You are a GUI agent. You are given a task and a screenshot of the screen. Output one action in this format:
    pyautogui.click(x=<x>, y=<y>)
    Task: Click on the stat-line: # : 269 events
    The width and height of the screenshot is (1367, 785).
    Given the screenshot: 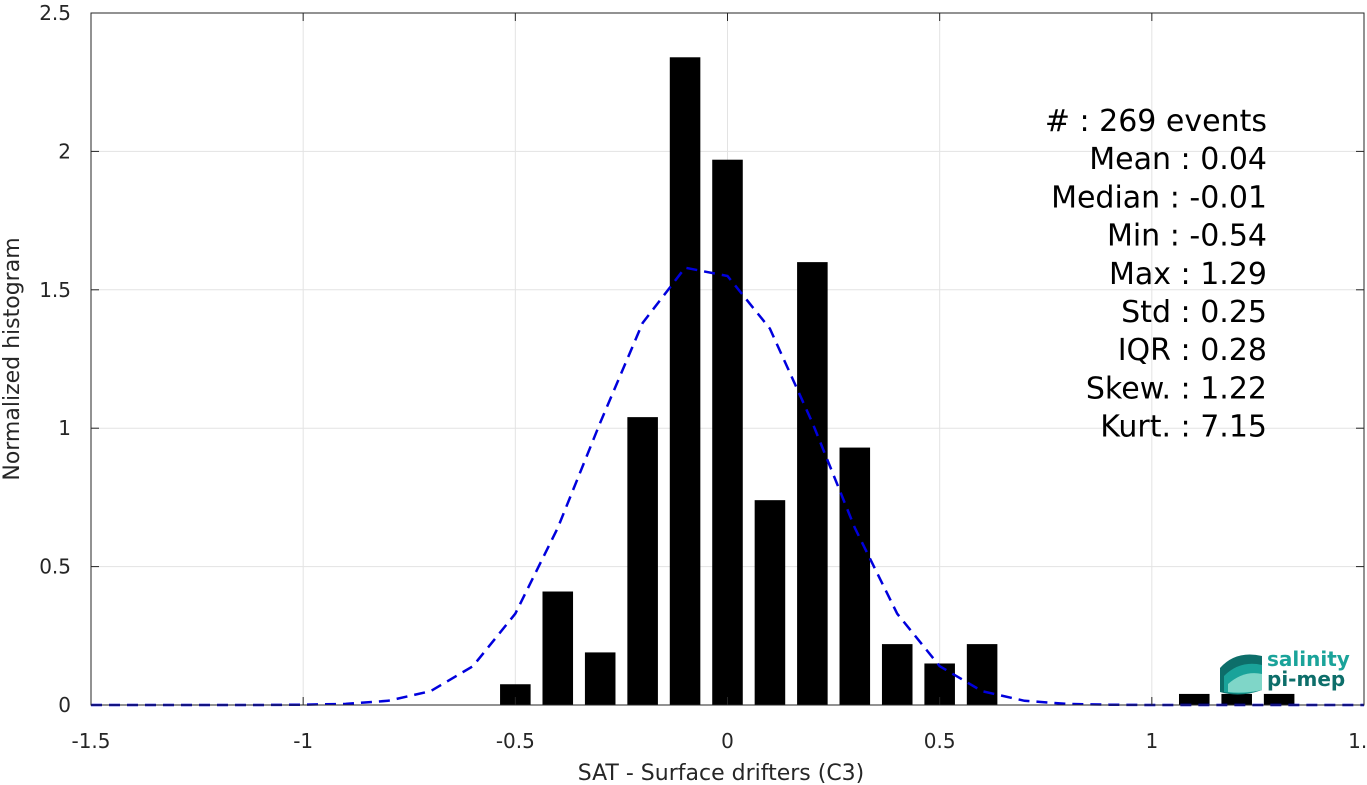 What is the action you would take?
    pyautogui.click(x=1156, y=121)
    